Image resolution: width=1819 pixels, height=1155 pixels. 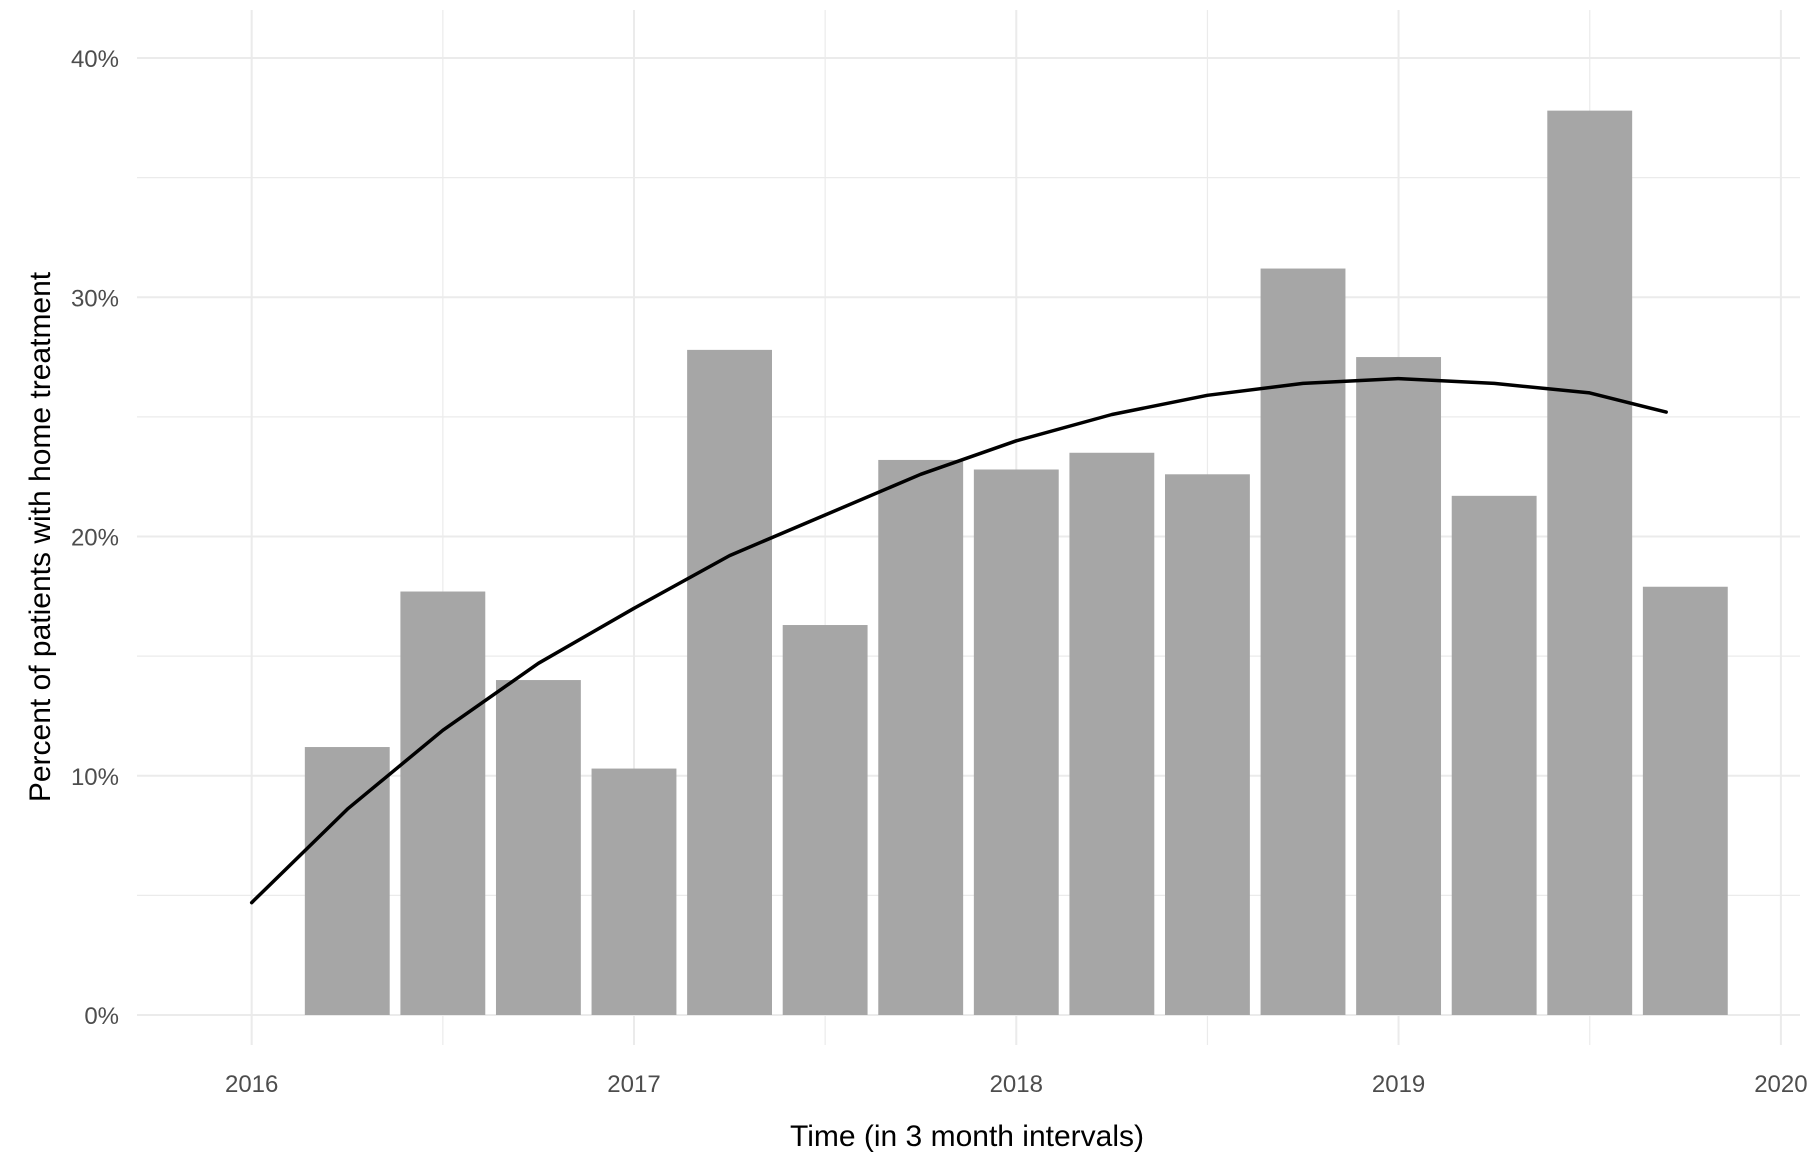 I want to click on x-tick-labels: 2016 2017 2018 2019 2020, so click(x=1016, y=1084).